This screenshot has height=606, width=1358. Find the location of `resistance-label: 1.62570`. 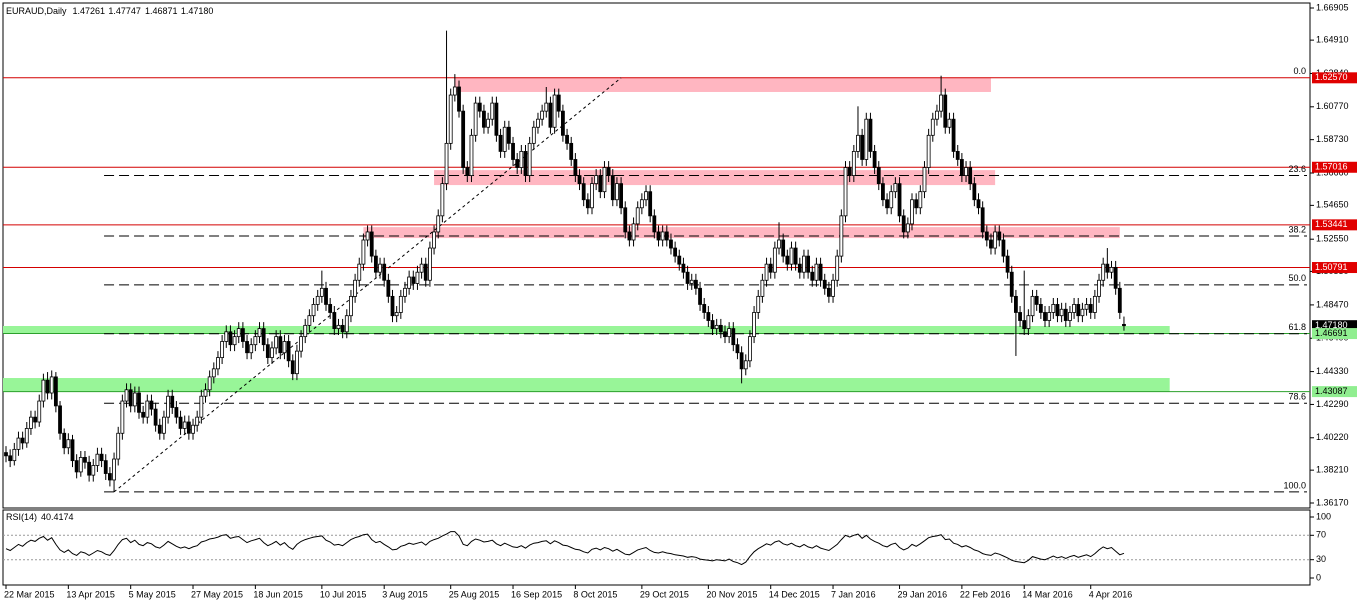

resistance-label: 1.62570 is located at coordinates (1331, 77).